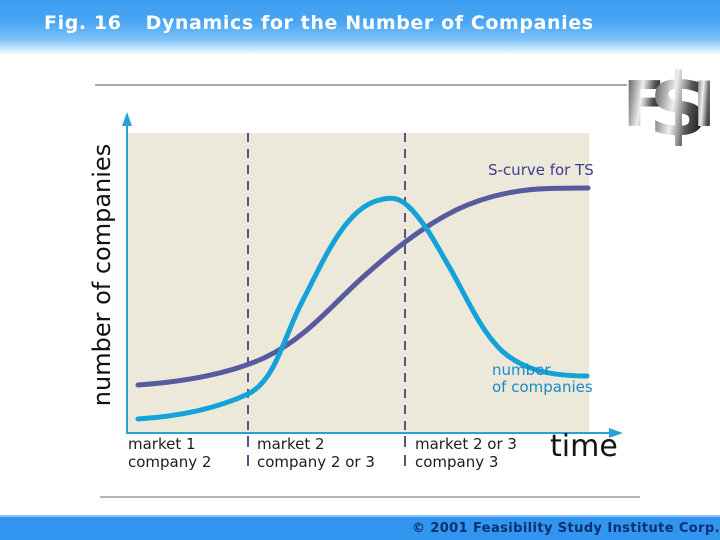  I want to click on slide-footer-bar: © 2001 Feasibility Study Institute Corp., so click(360, 527).